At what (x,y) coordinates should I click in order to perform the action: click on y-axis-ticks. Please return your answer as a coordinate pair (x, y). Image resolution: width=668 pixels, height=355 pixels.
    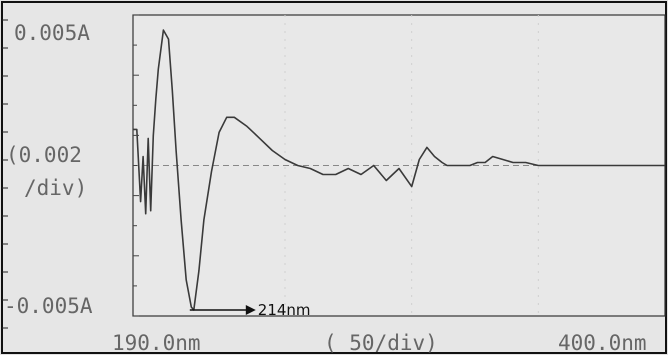
    Looking at the image, I should click on (136, 165).